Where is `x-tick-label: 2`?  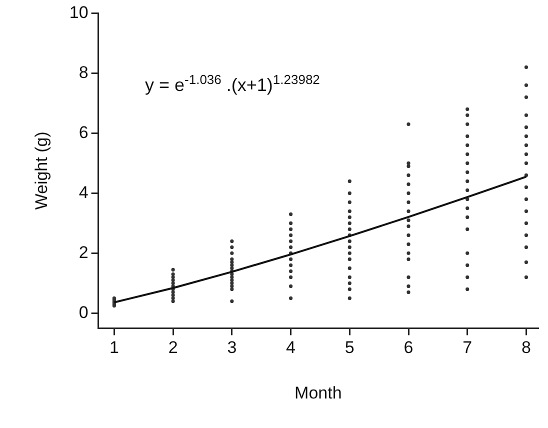 x-tick-label: 2 is located at coordinates (173, 348).